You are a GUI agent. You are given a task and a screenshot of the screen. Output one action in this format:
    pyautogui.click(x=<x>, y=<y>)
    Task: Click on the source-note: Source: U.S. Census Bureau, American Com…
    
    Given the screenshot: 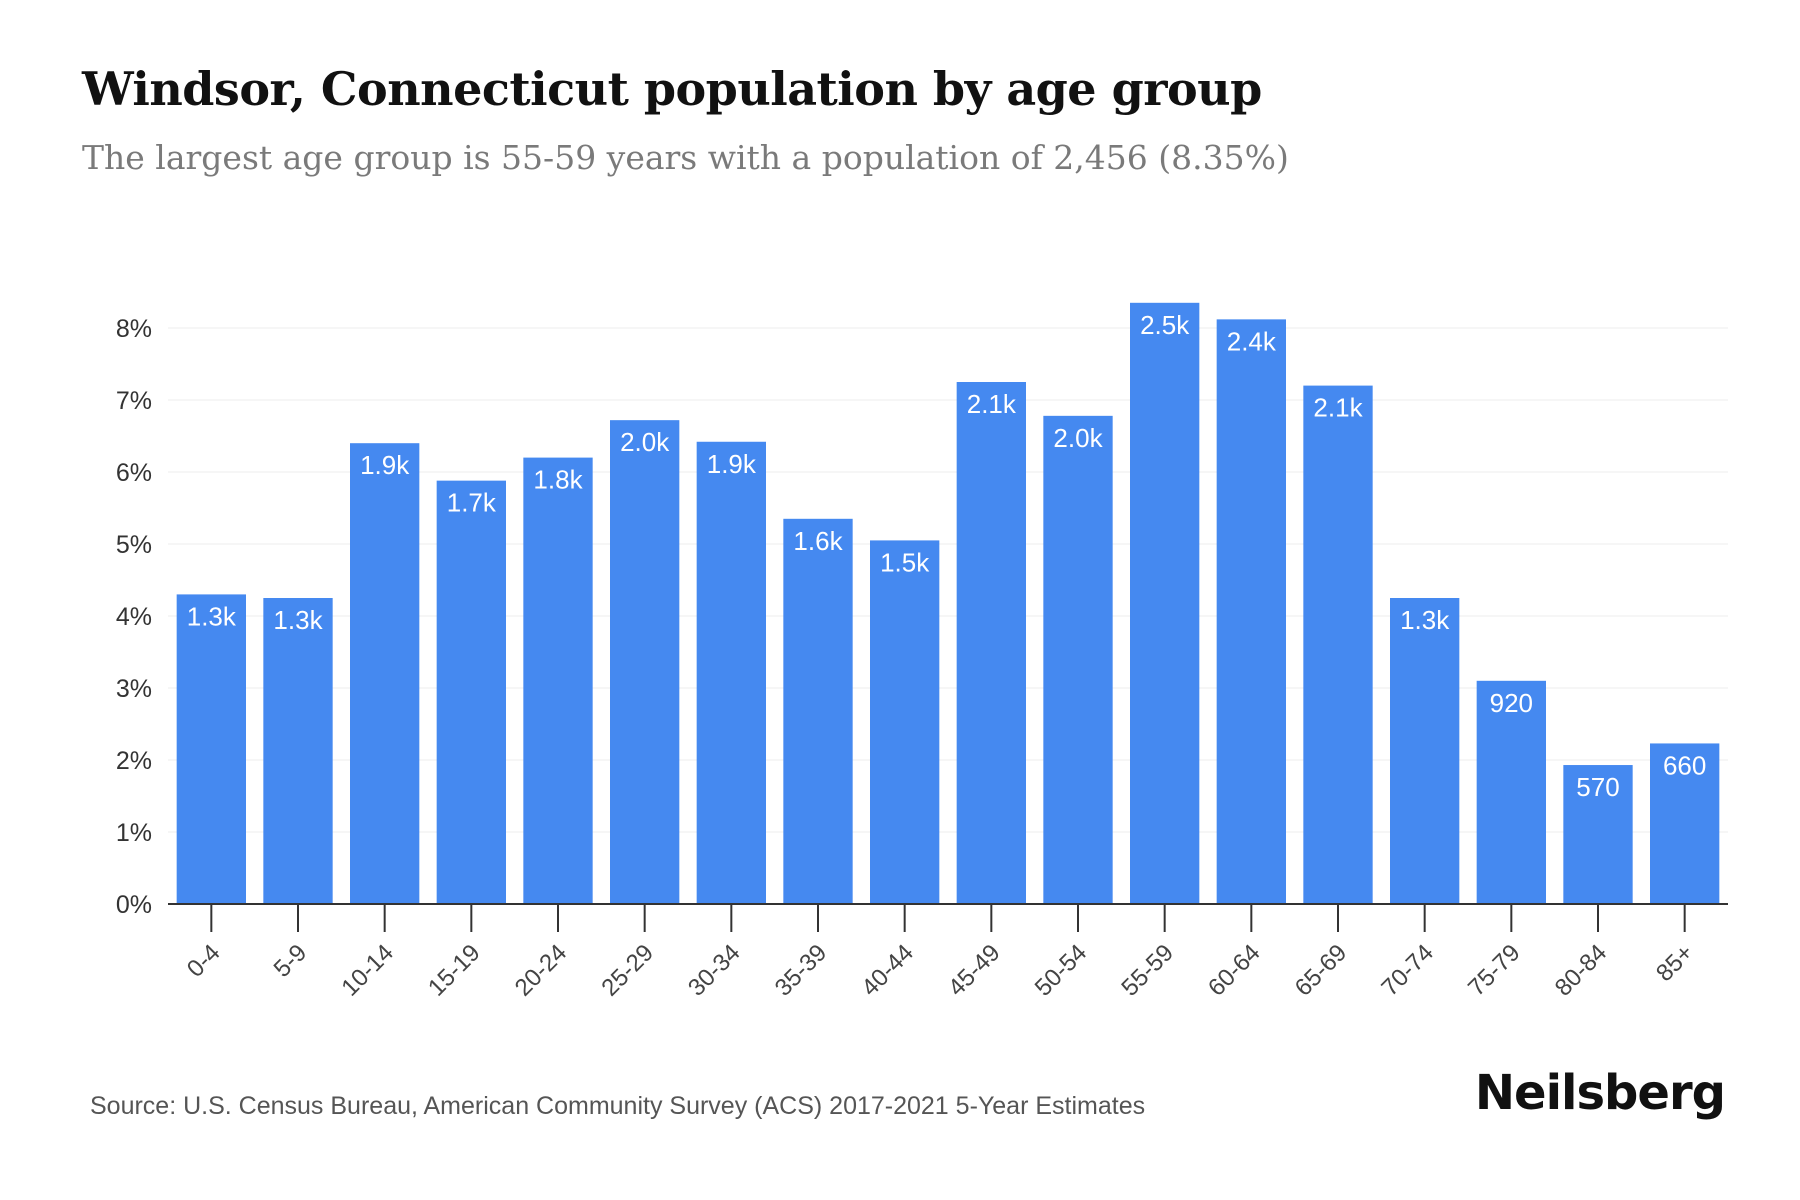 What is the action you would take?
    pyautogui.click(x=618, y=1106)
    